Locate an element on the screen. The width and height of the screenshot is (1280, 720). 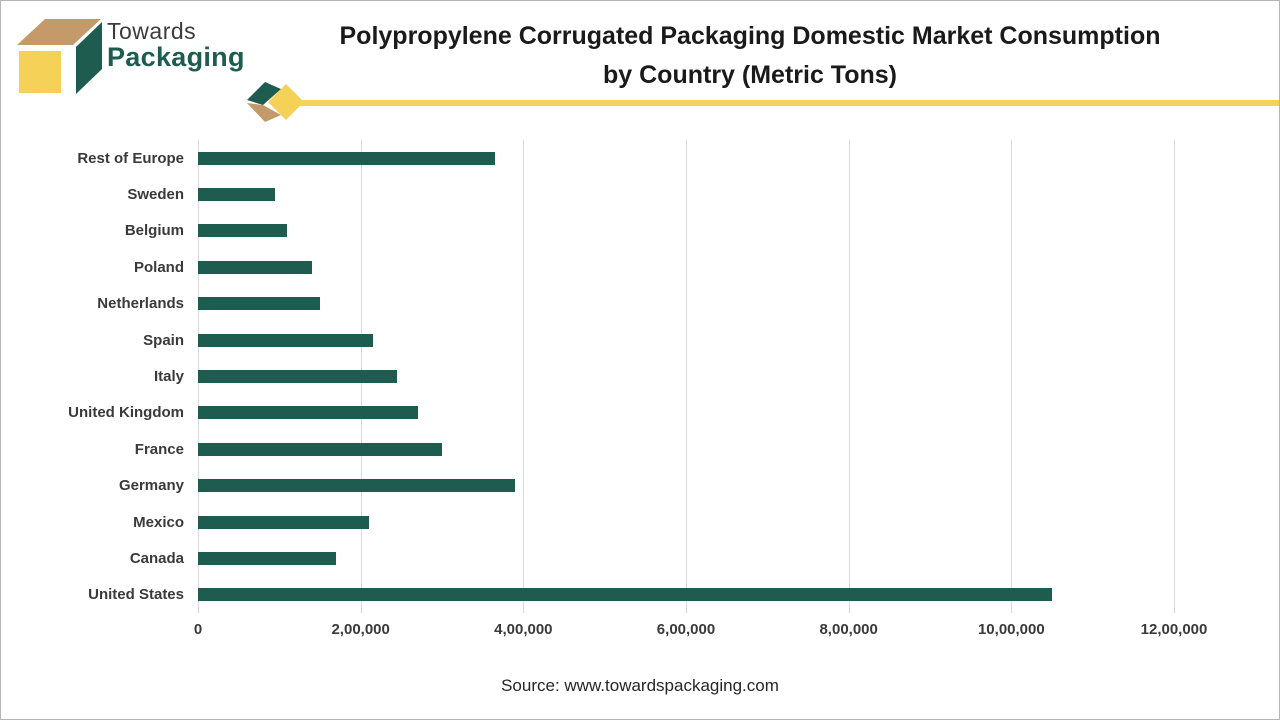
category-label: United States is located at coordinates (136, 595).